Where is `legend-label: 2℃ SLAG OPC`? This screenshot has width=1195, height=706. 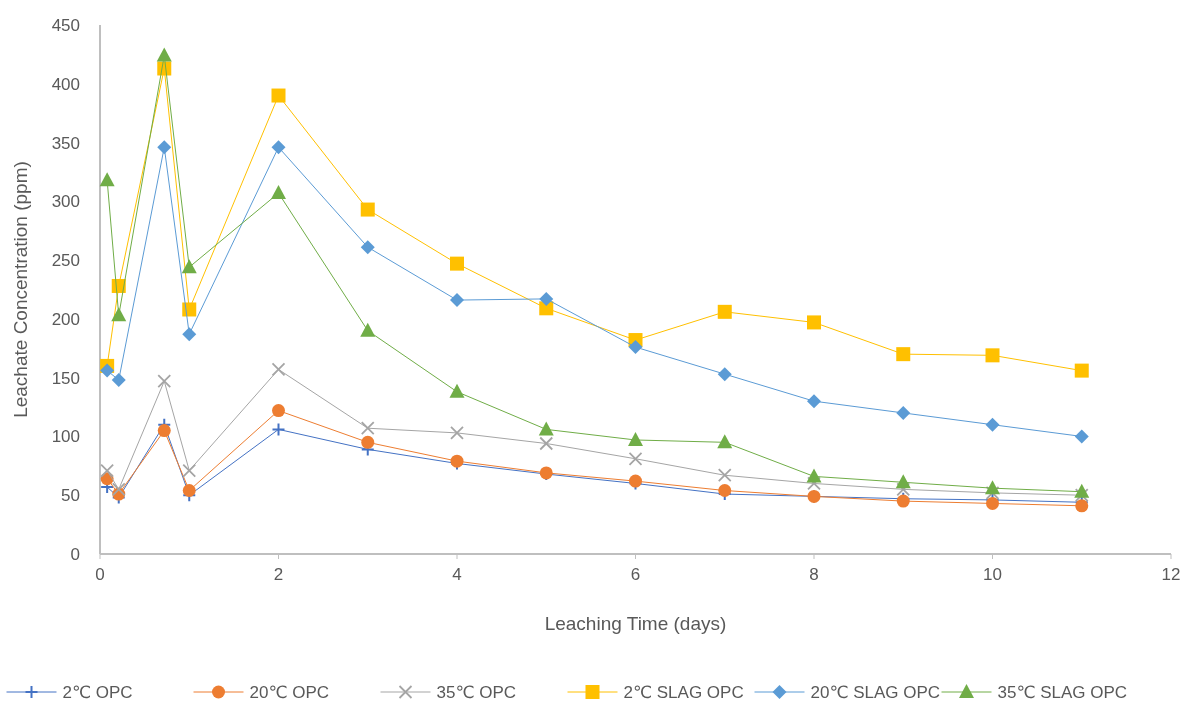 legend-label: 2℃ SLAG OPC is located at coordinates (683, 692).